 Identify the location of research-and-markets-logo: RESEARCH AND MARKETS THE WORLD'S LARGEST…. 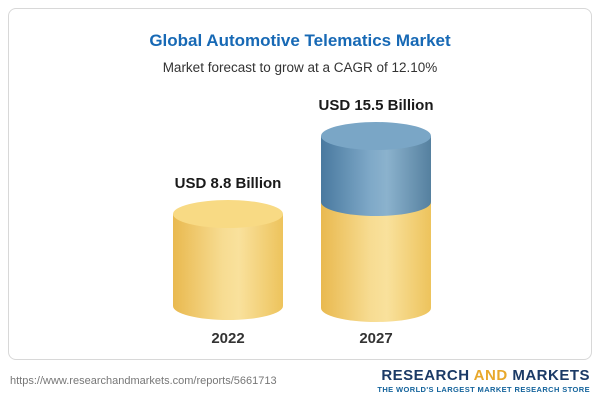
(483, 380).